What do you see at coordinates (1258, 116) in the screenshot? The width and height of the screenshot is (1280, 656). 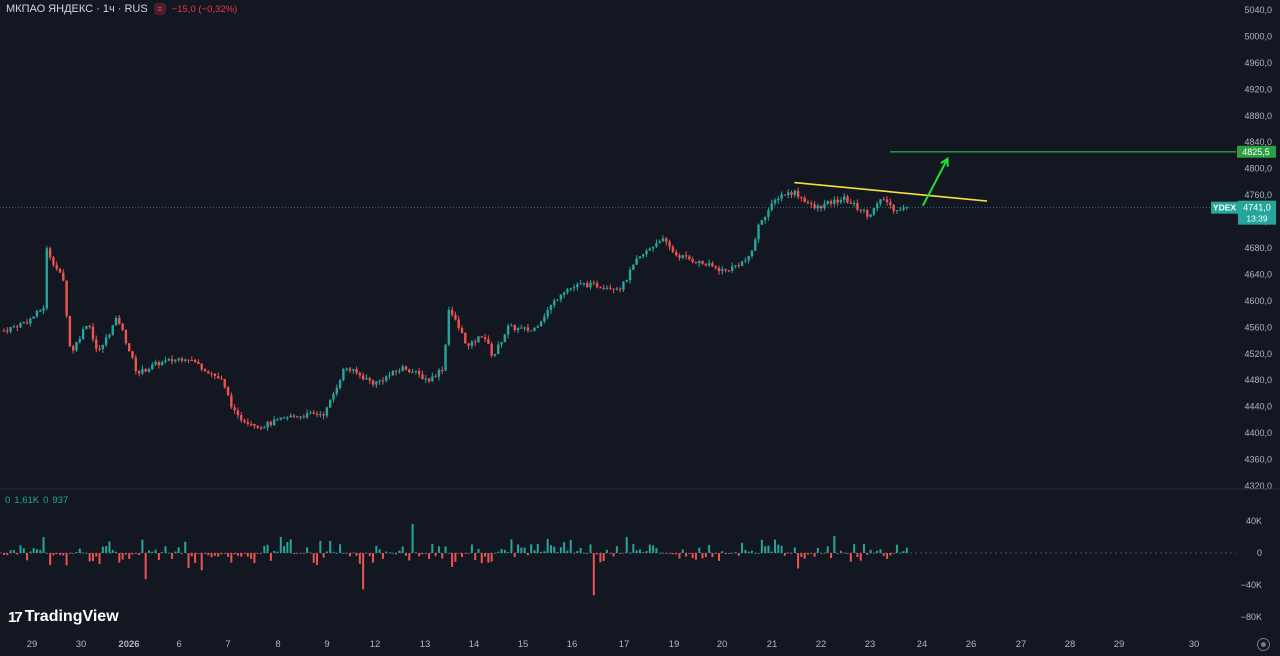 I see `price-tick-label: 4880,0` at bounding box center [1258, 116].